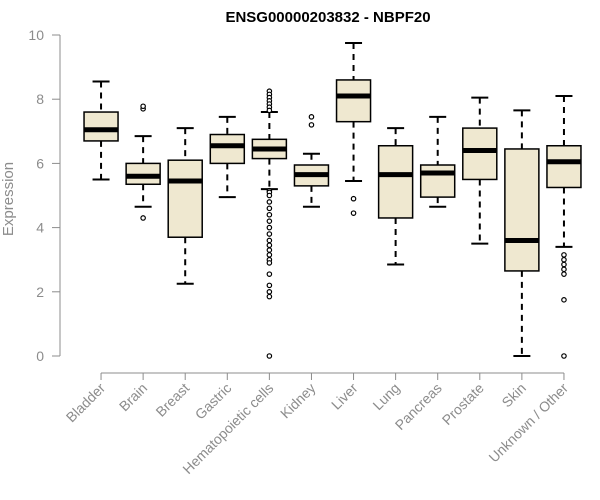 This screenshot has height=500, width=600. I want to click on box-breast, so click(185, 206).